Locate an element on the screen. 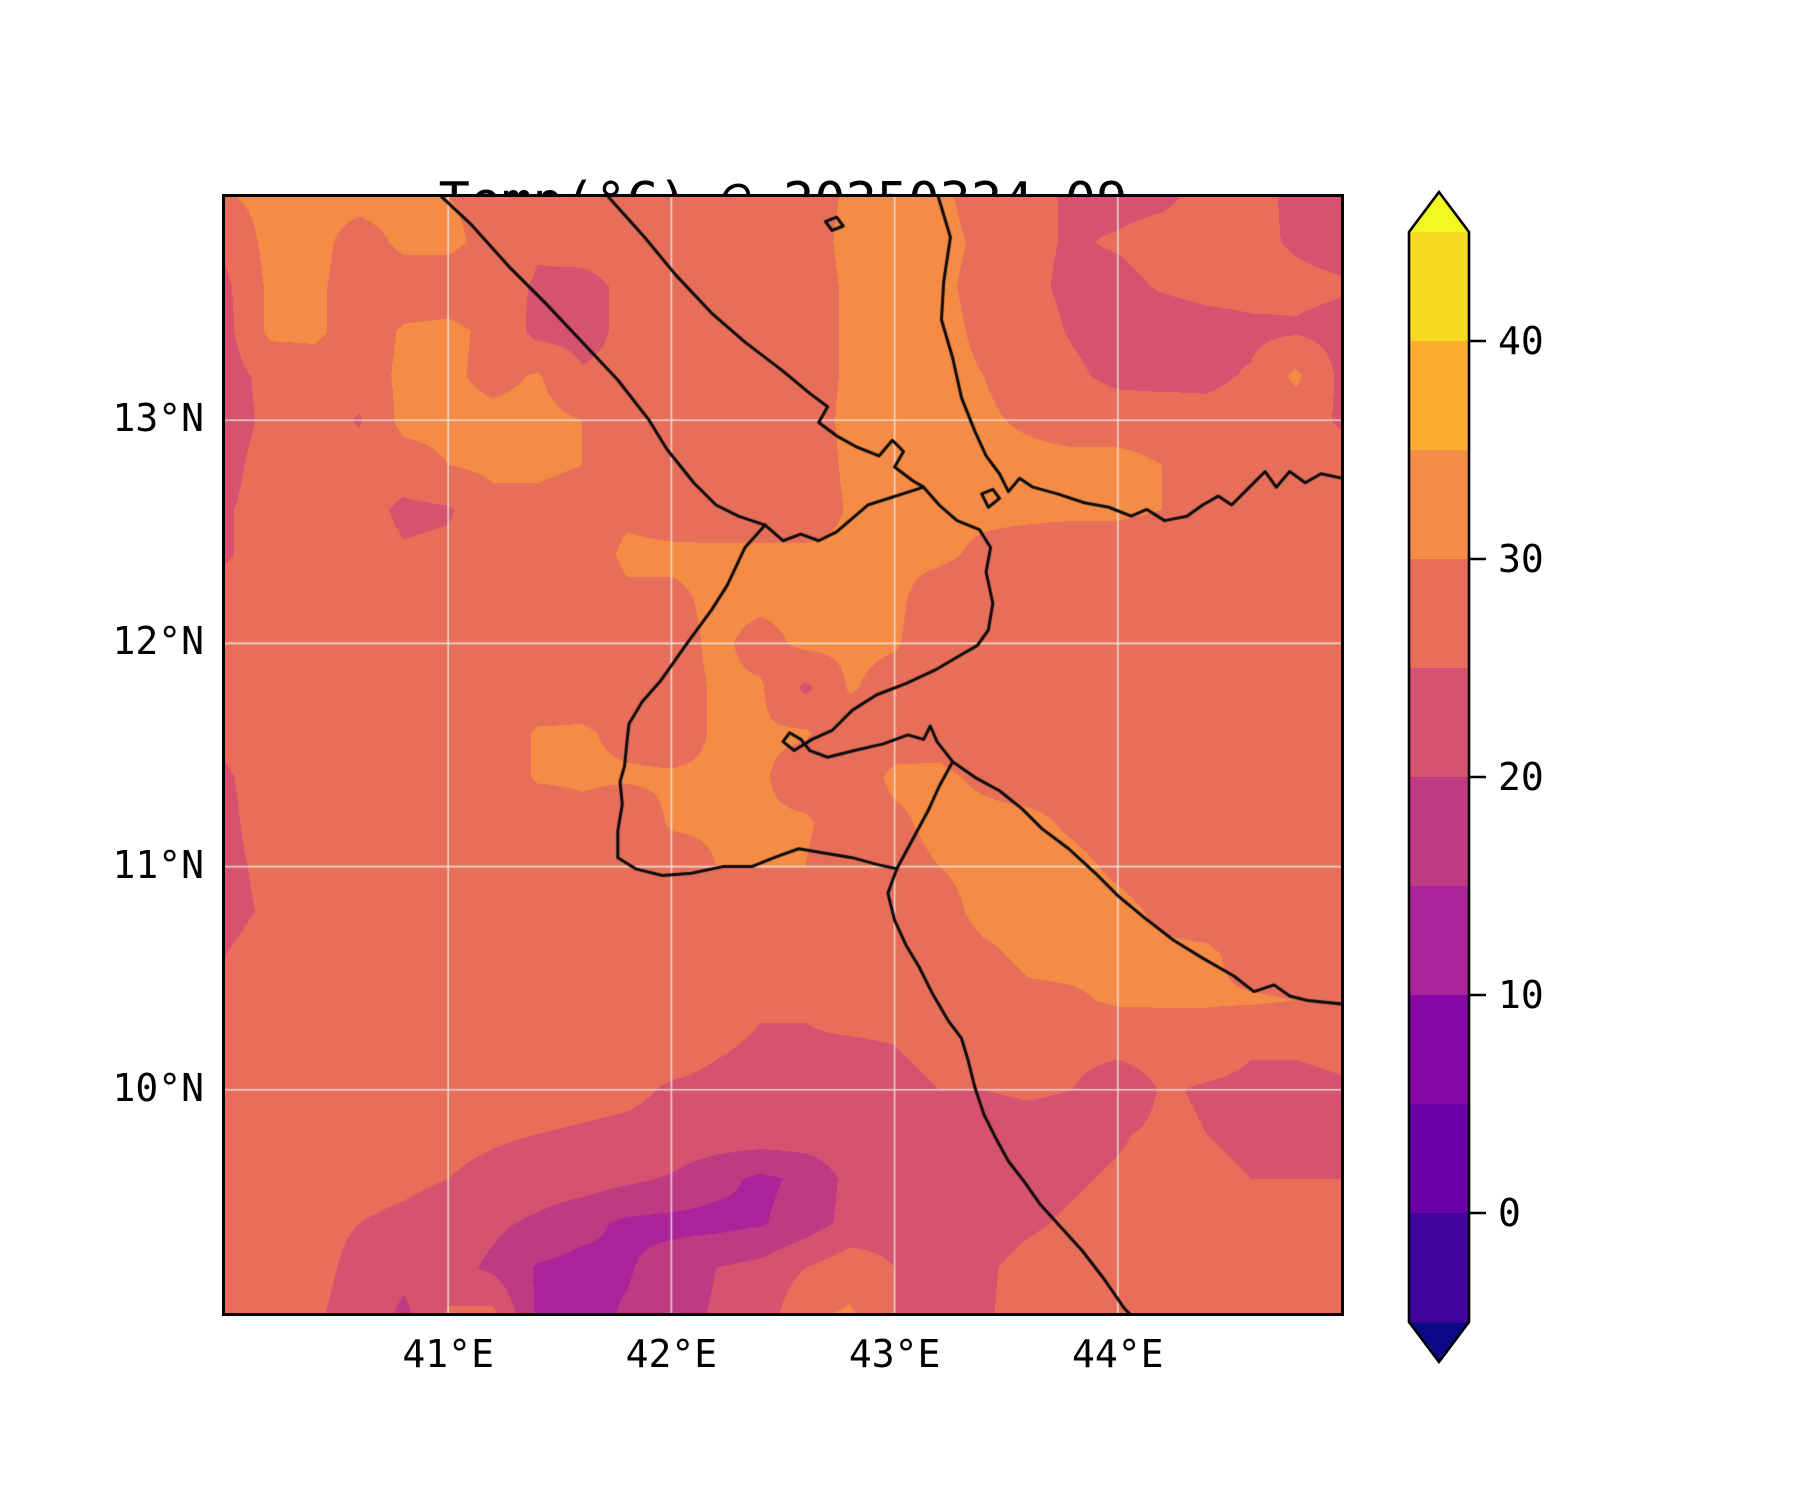  y-tick-label-12: 12°N is located at coordinates (158, 641).